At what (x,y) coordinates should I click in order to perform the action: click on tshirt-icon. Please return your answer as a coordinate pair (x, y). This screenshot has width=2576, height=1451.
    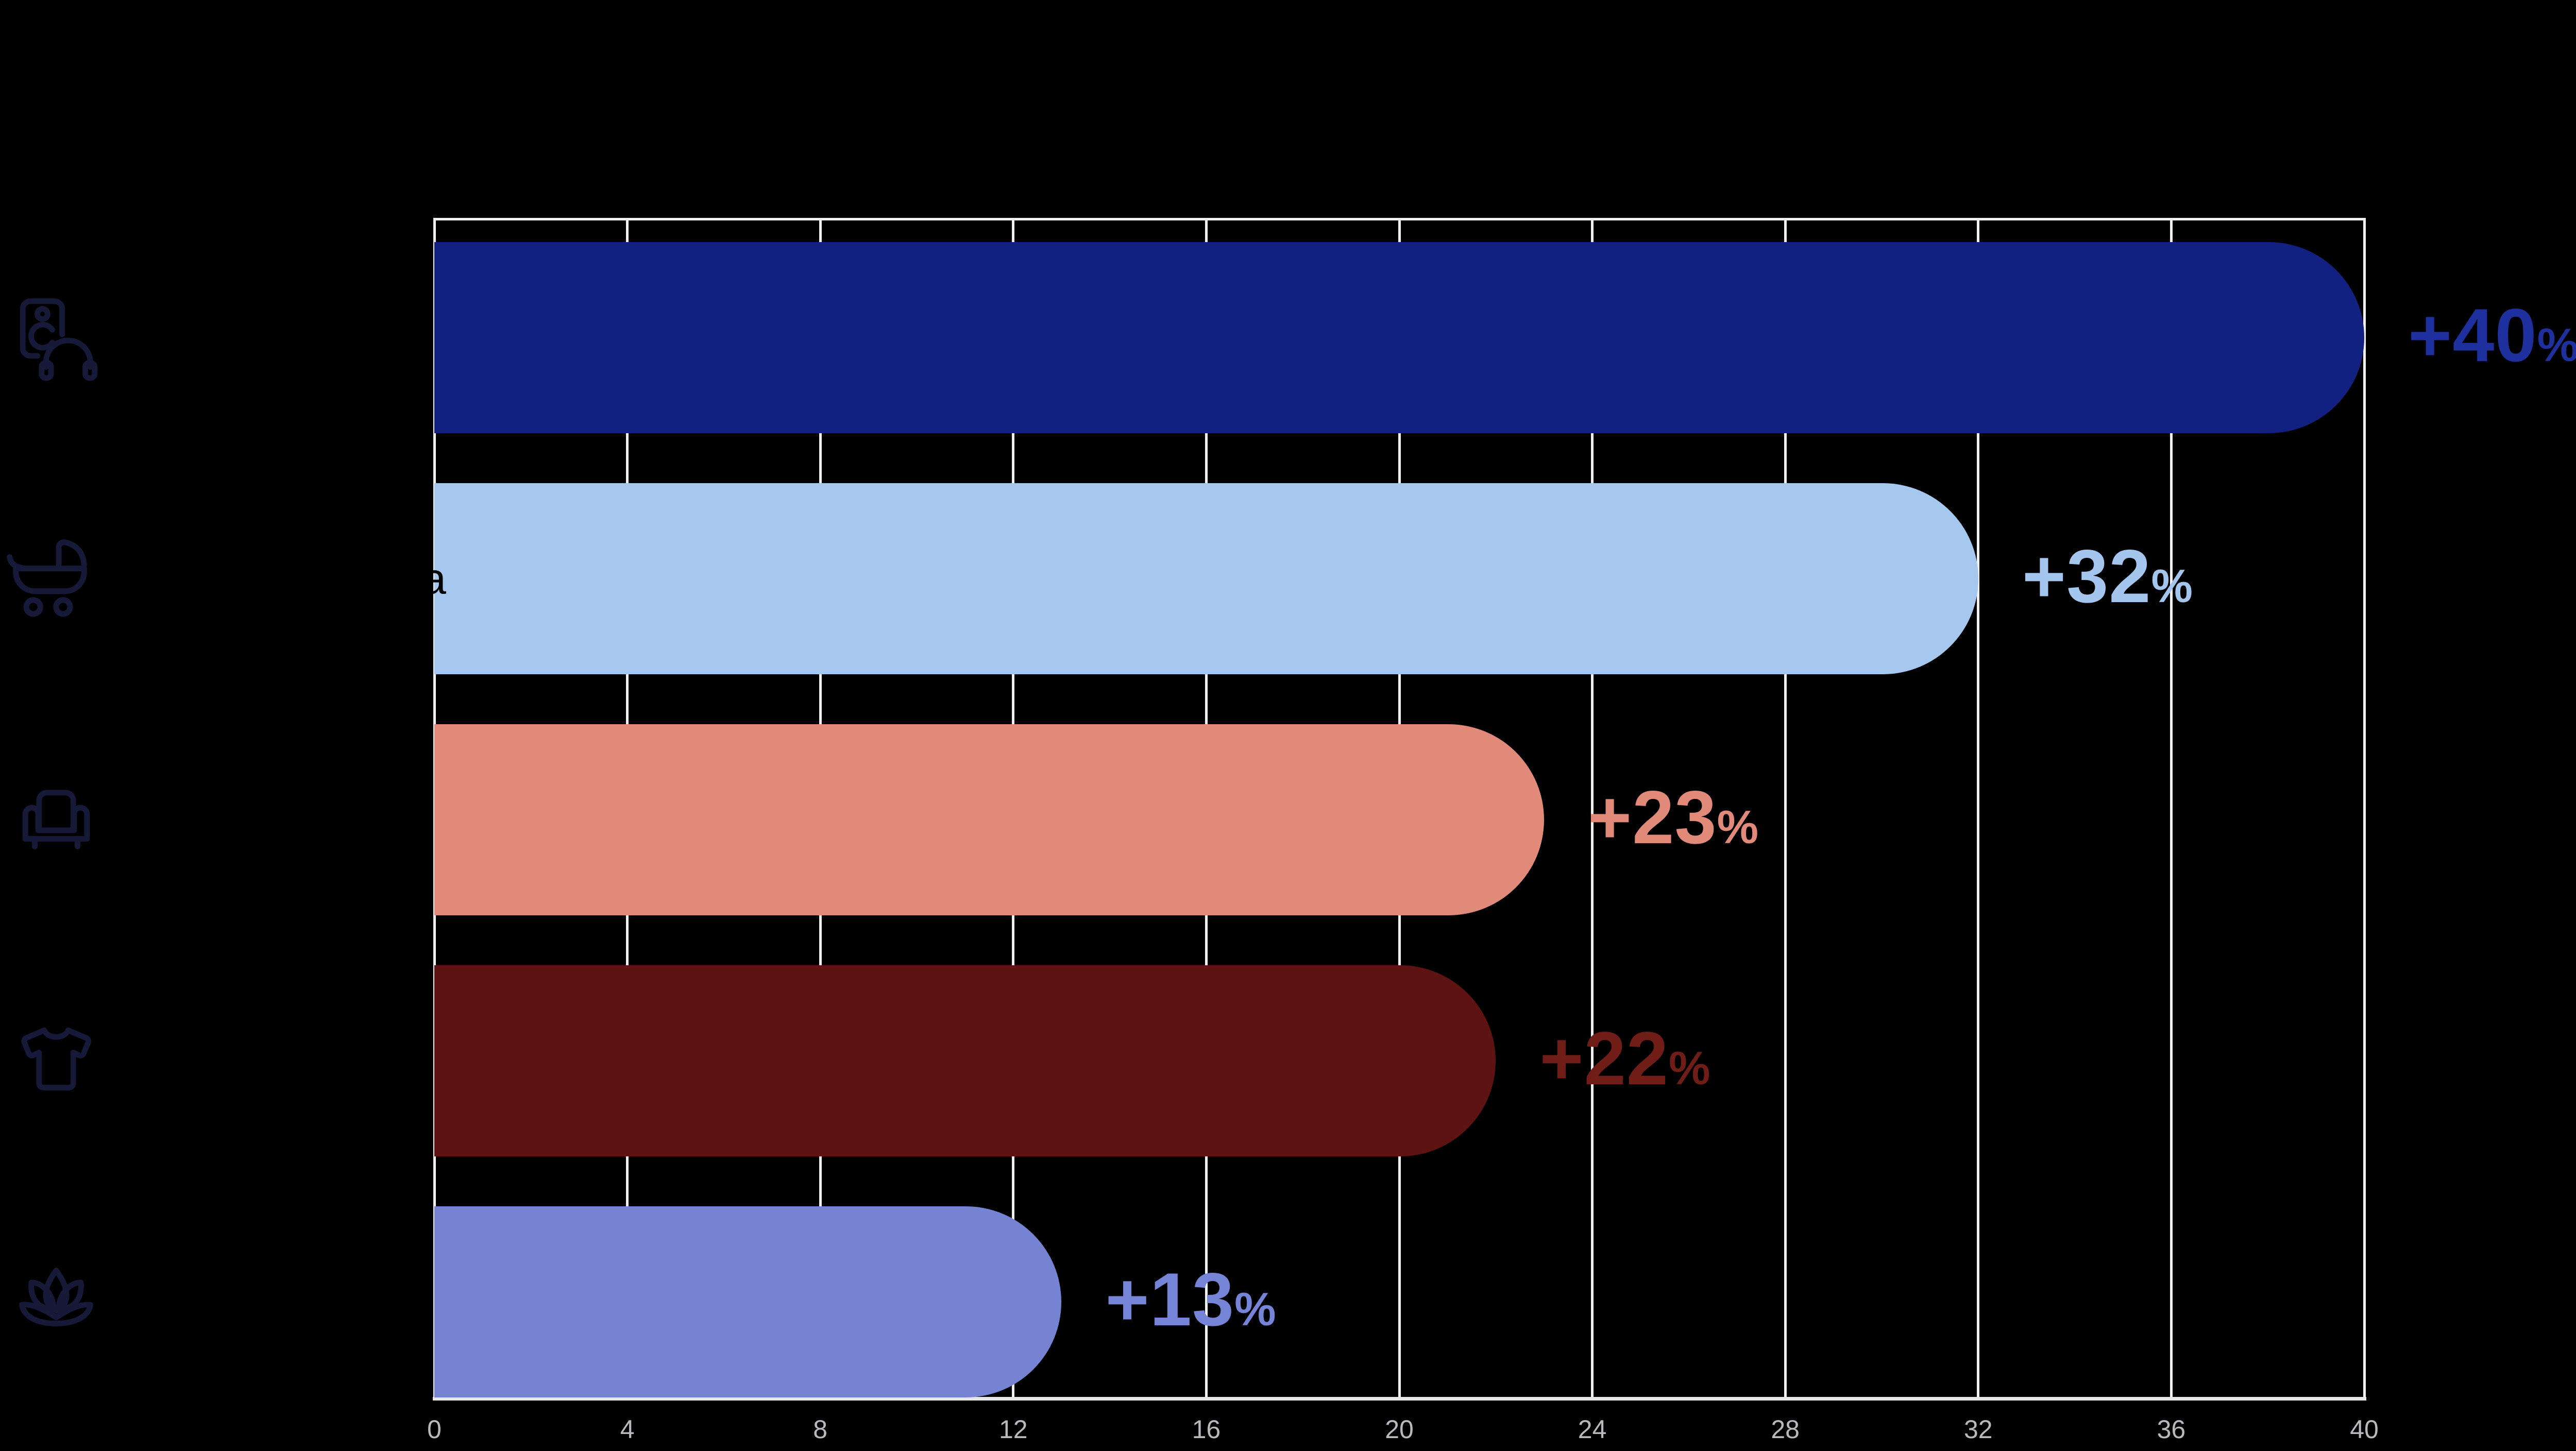
    Looking at the image, I should click on (56, 1061).